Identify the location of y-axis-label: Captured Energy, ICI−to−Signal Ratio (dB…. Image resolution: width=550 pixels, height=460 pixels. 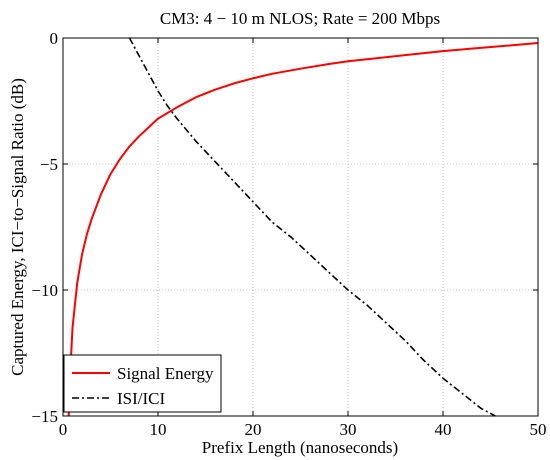
(17, 227).